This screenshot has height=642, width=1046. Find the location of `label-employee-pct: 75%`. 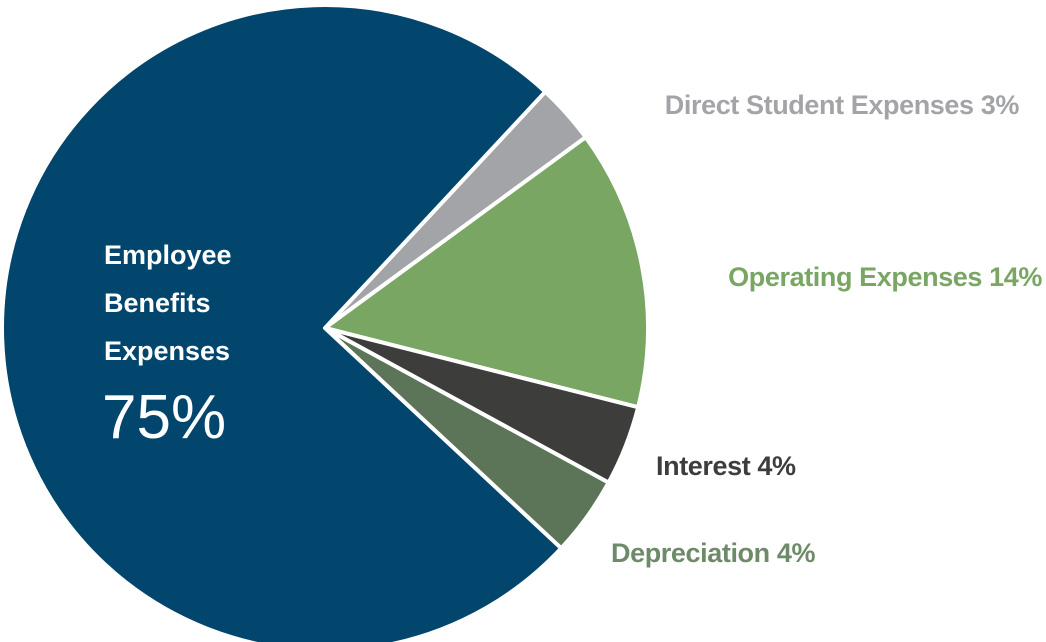

label-employee-pct: 75% is located at coordinates (164, 417).